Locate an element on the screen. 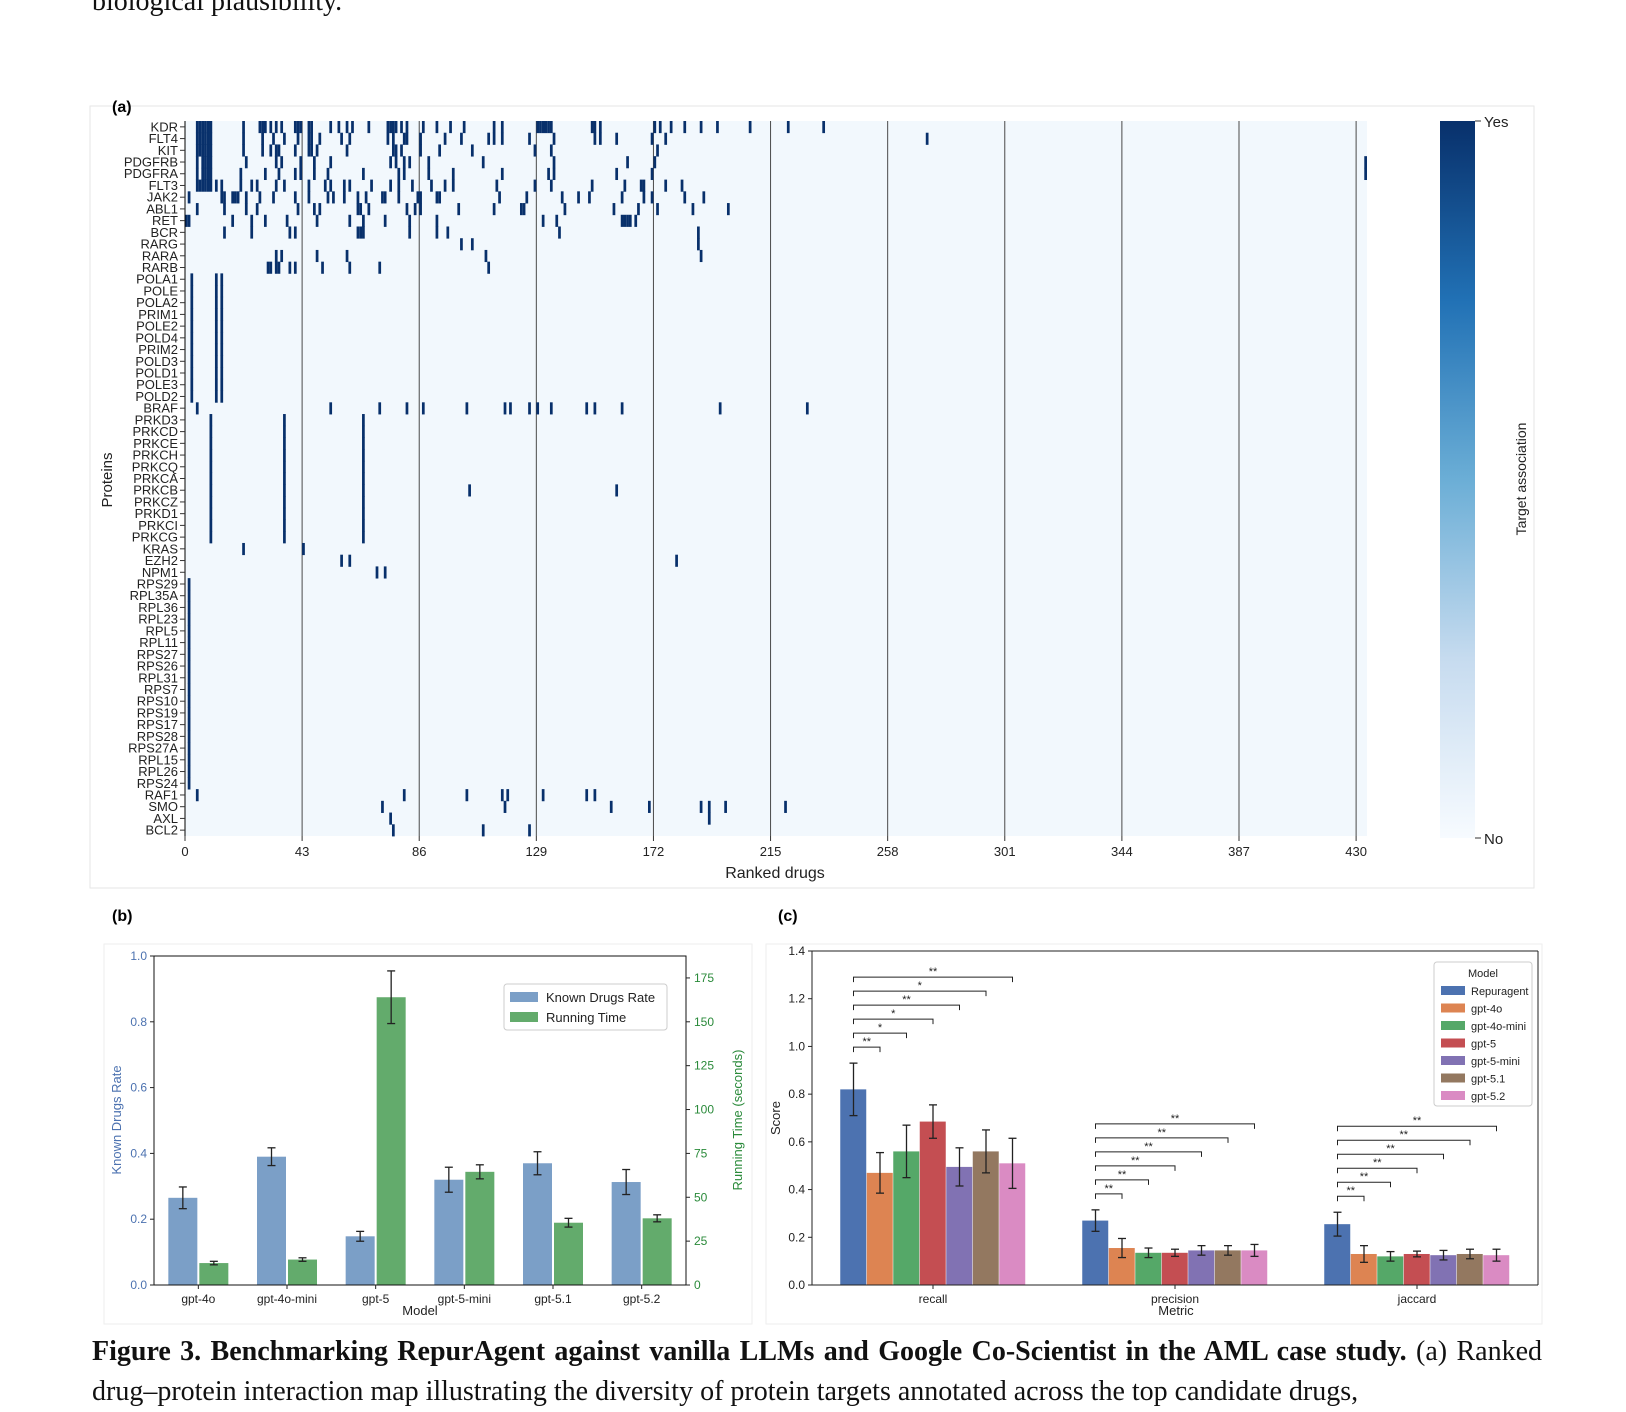  y-tick-label: 0.2 is located at coordinates (138, 1219).